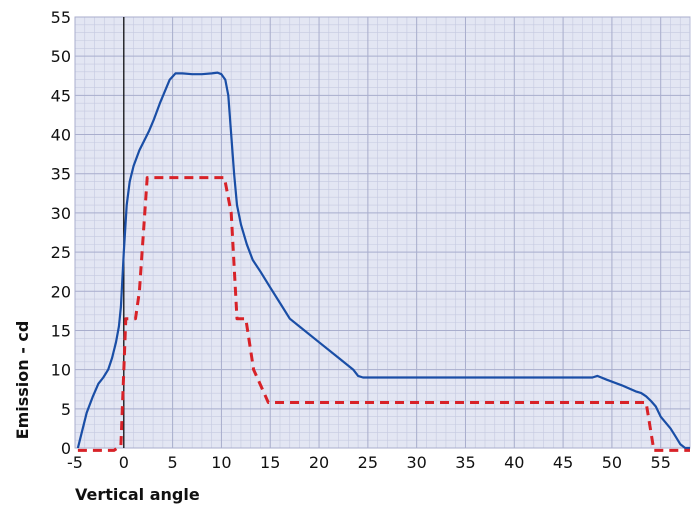  I want to click on x-tick-labels: -5 0 5 10 15 20 25 30 35 40 45 50 55, so click(369, 462).